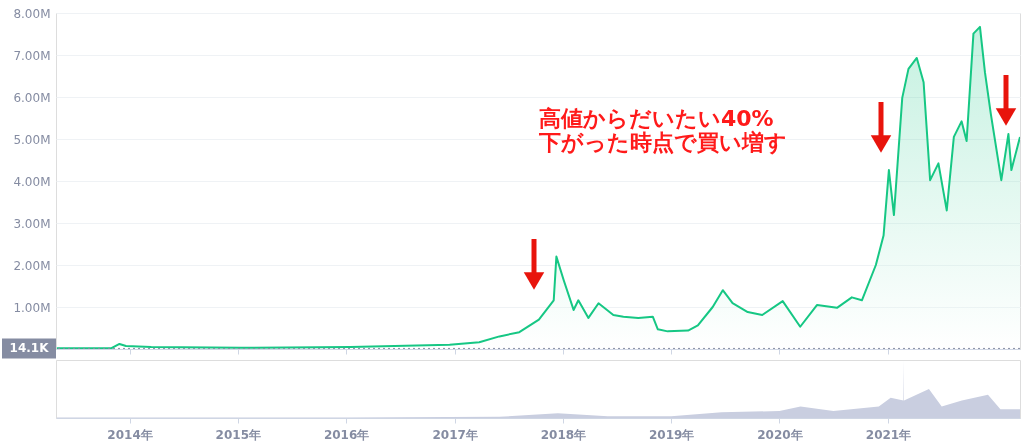  I want to click on x-tick-label: 2017年, so click(455, 434).